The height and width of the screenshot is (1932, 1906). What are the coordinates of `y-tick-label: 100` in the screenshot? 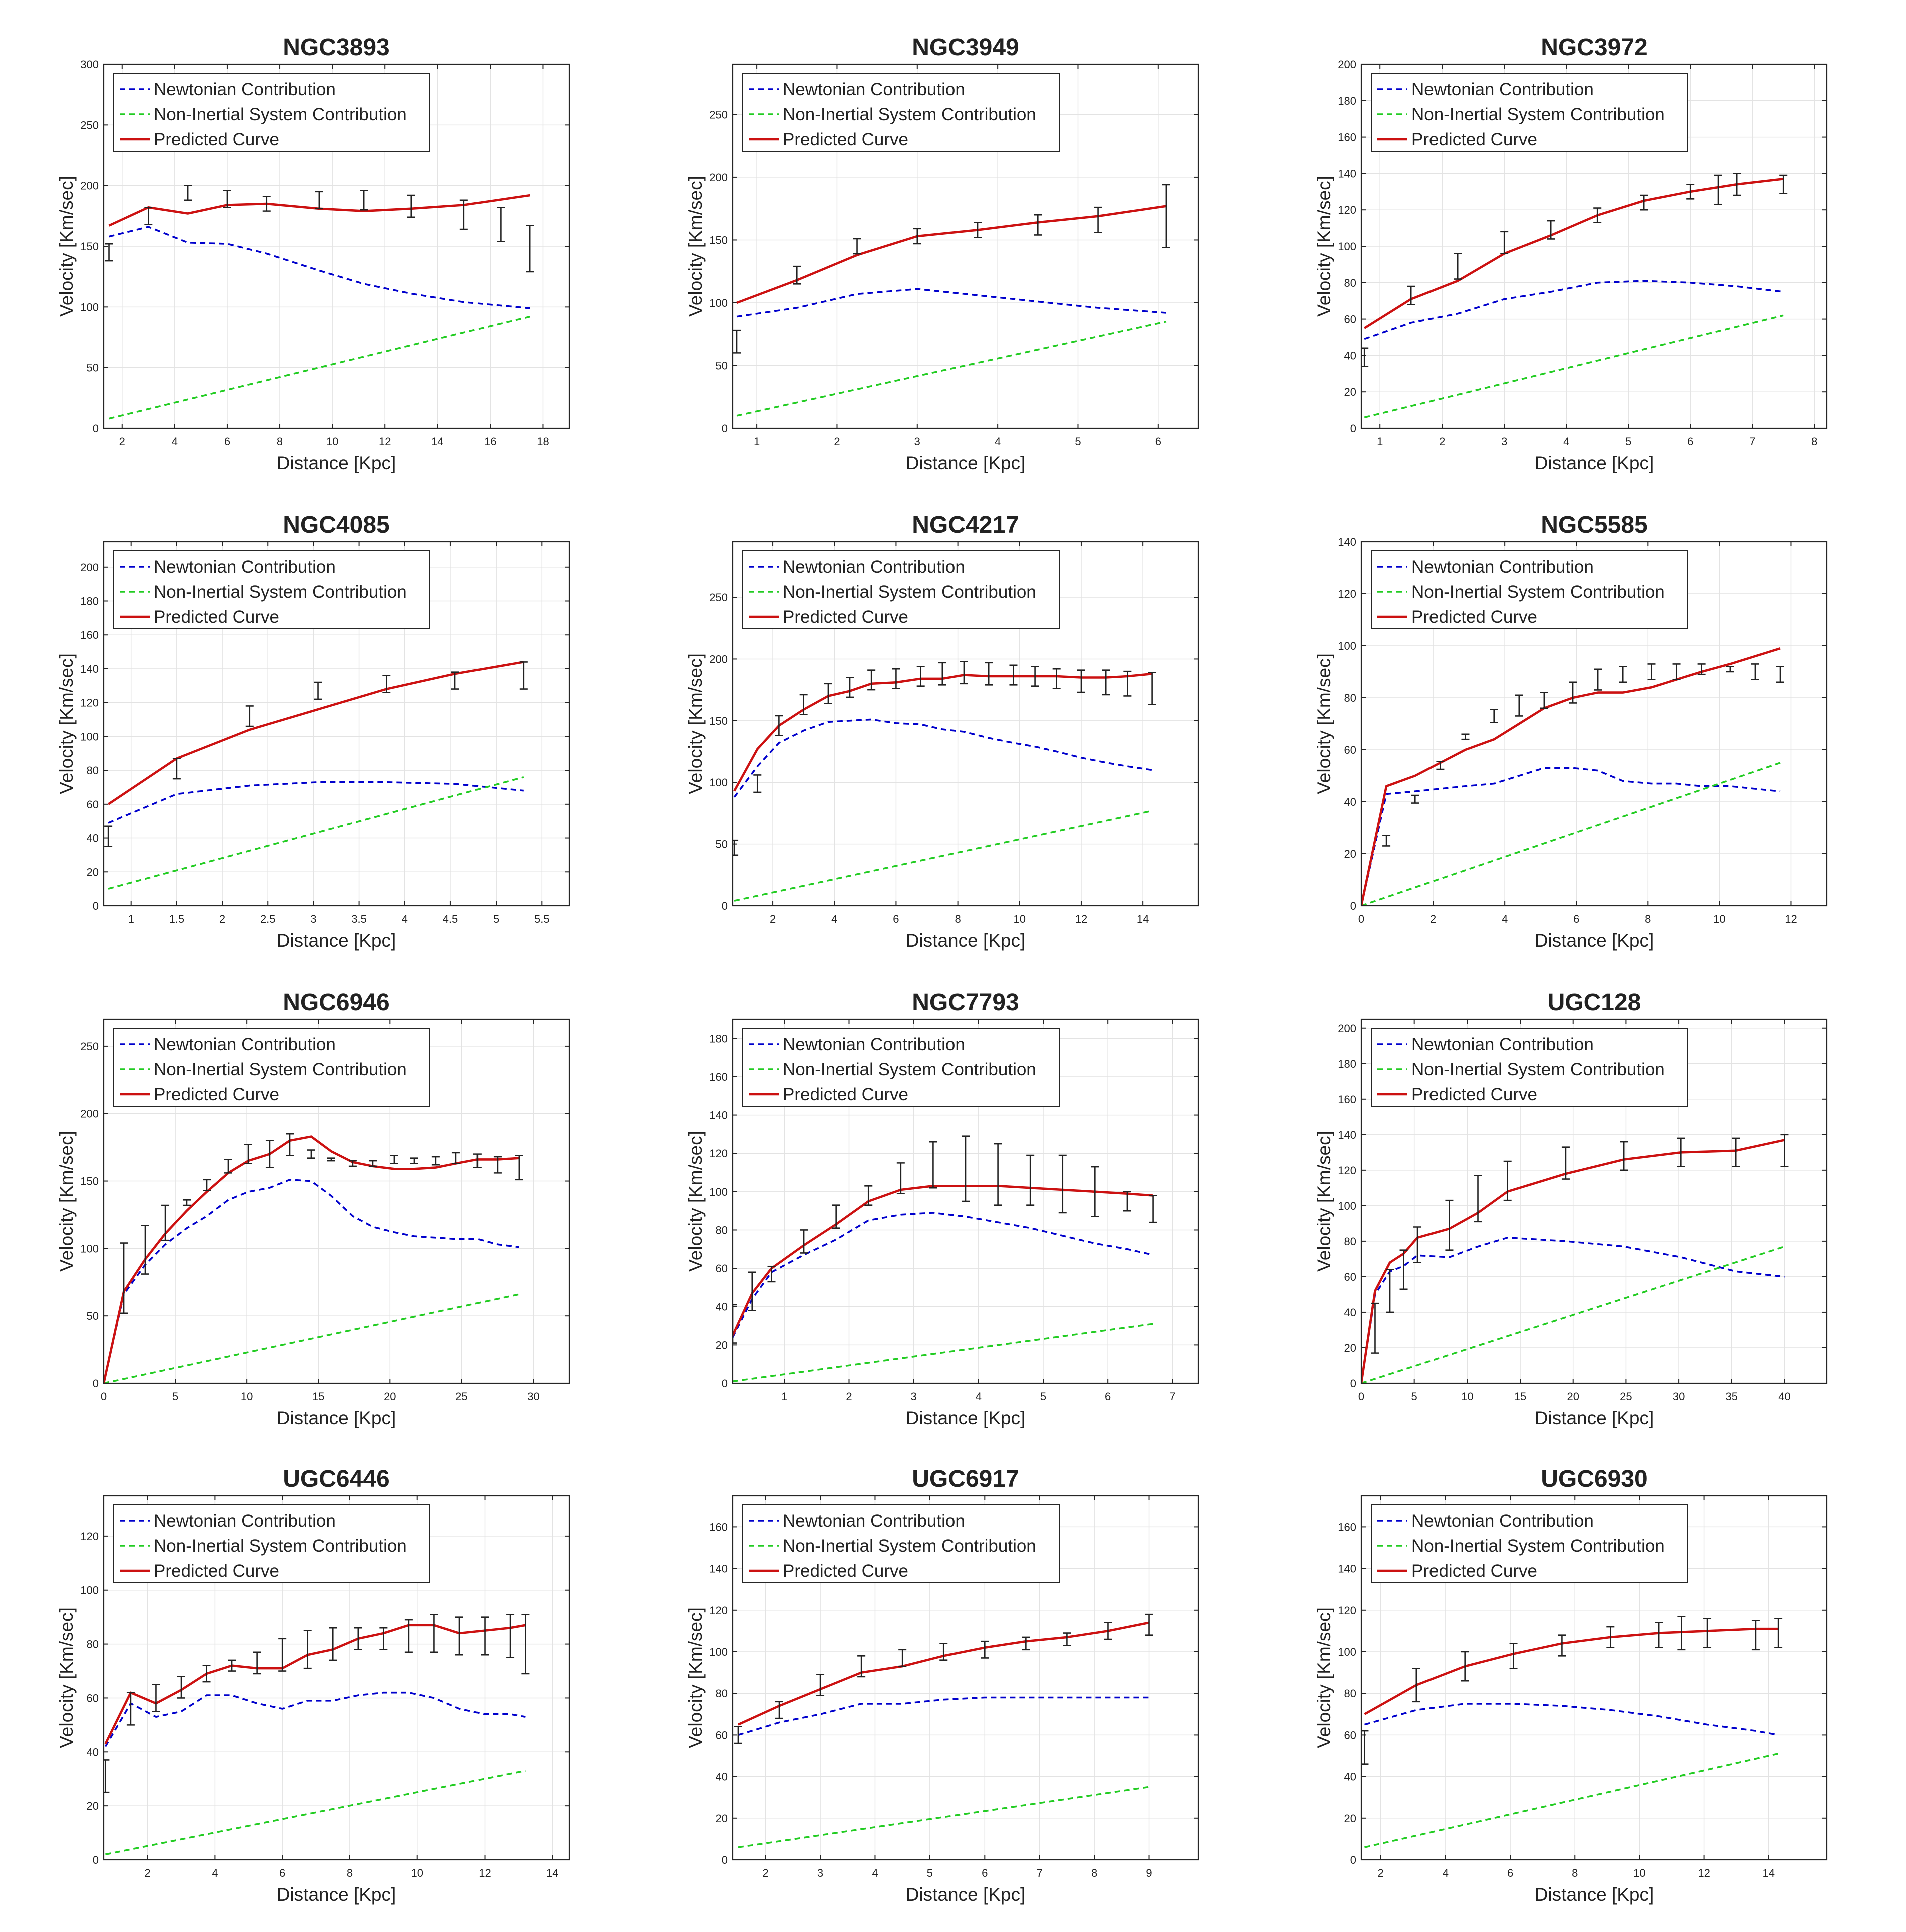 It's located at (1347, 1652).